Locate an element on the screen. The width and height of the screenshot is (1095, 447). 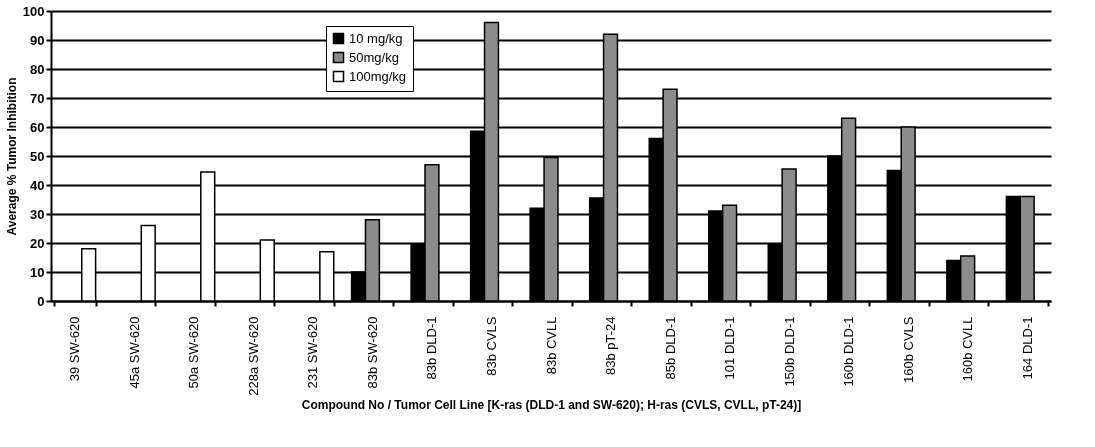
x-tick-label: 164 DLD-1 is located at coordinates (1027, 348).